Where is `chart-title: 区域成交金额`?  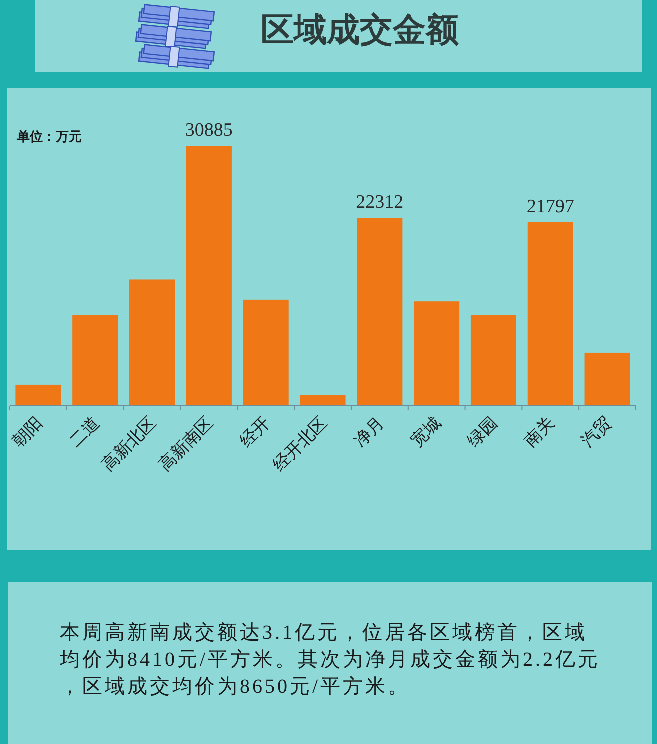 chart-title: 区域成交金额 is located at coordinates (360, 29).